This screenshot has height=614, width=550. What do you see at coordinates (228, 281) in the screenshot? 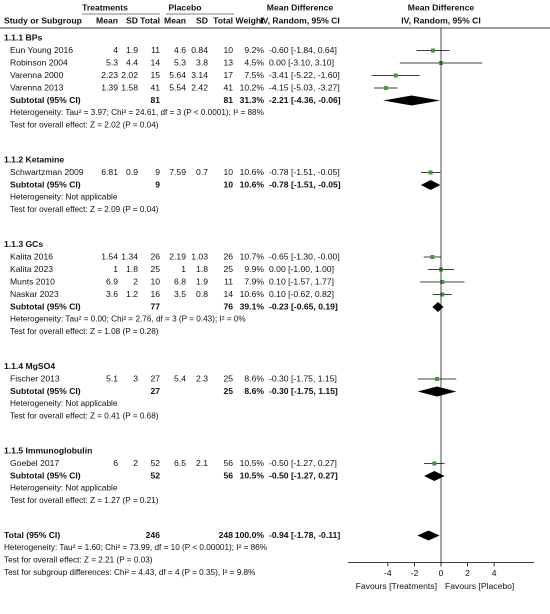
I see `cell: 11` at bounding box center [228, 281].